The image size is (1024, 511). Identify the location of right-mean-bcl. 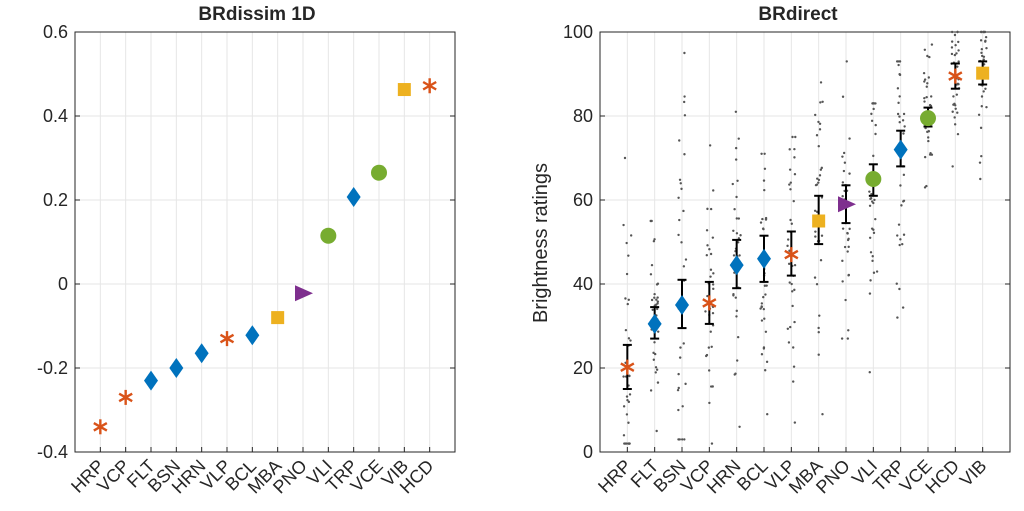
(764, 258).